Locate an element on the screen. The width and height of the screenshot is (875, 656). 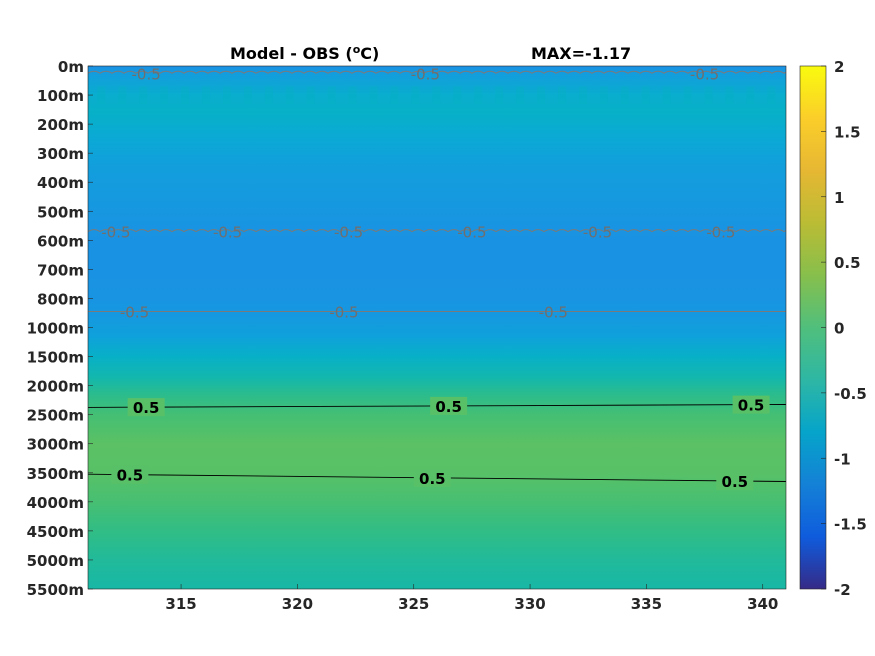
x-tick-label: 320 is located at coordinates (297, 604).